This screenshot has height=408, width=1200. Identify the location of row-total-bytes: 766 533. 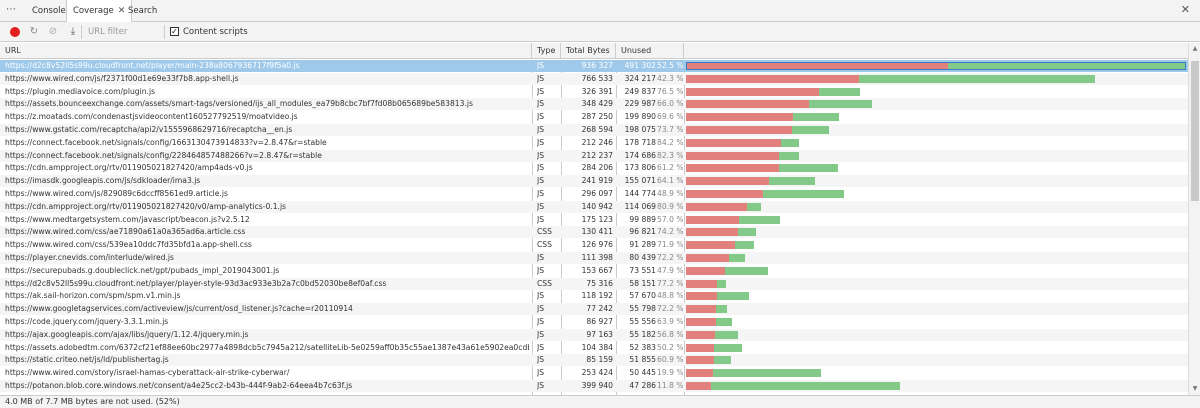
(597, 78).